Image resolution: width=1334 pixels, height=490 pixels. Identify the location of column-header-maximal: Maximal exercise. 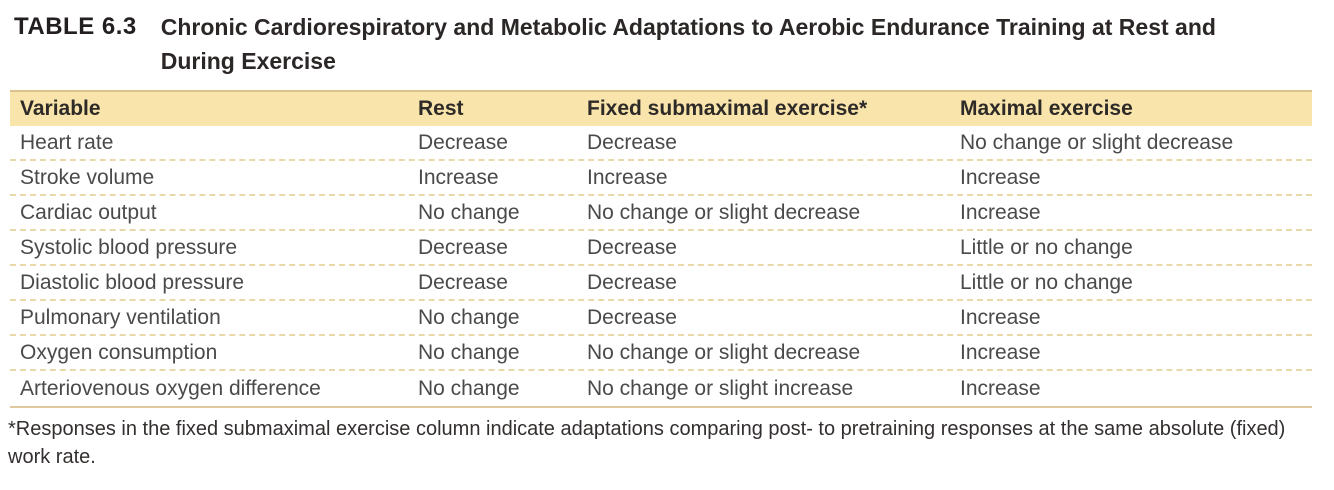
(1046, 108).